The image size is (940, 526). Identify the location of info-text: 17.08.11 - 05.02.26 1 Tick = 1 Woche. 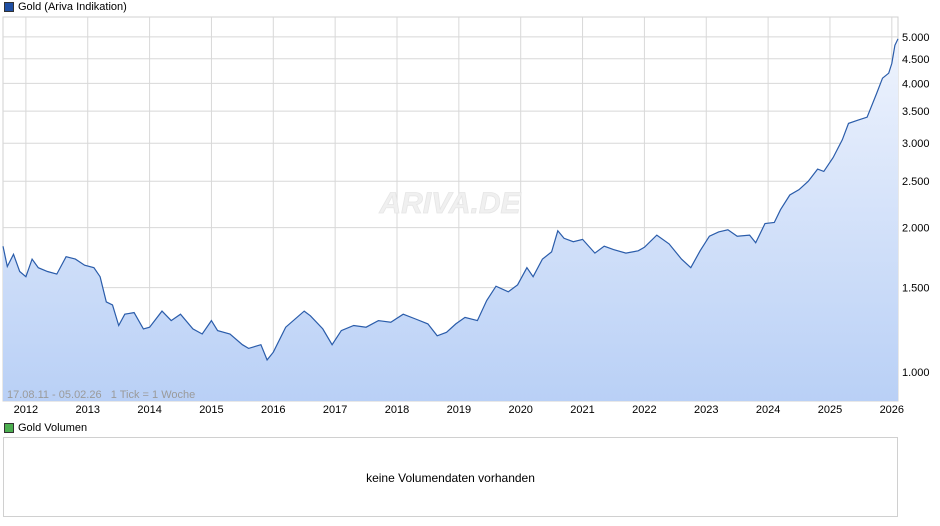
(101, 395).